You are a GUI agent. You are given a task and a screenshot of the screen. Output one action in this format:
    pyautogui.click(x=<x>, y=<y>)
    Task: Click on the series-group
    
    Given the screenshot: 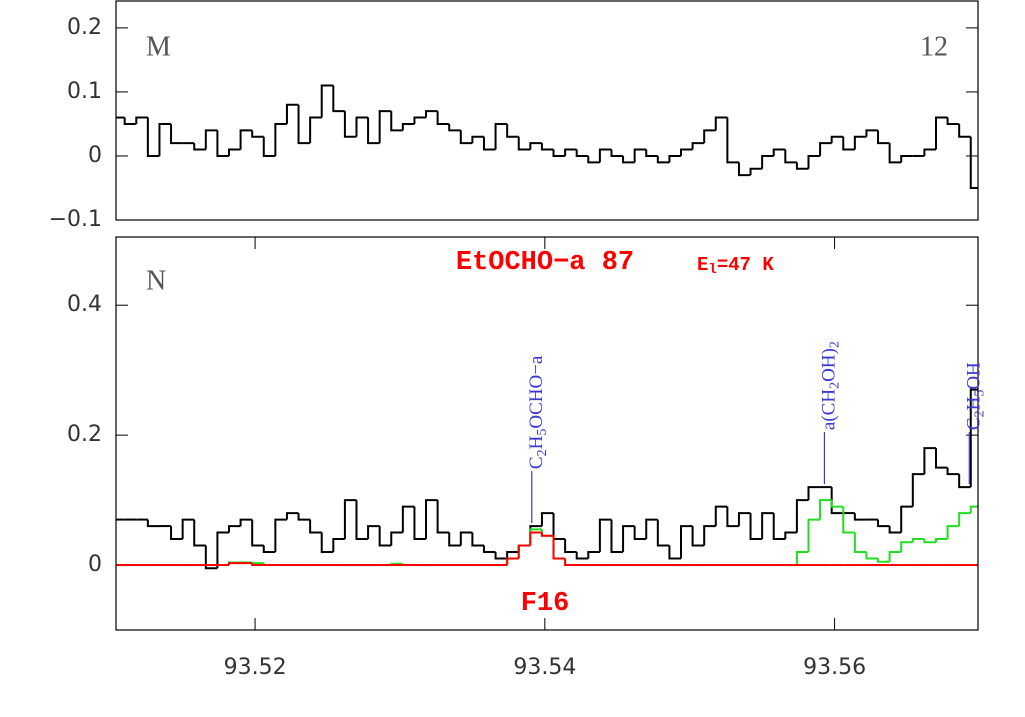 What is the action you would take?
    pyautogui.click(x=547, y=136)
    